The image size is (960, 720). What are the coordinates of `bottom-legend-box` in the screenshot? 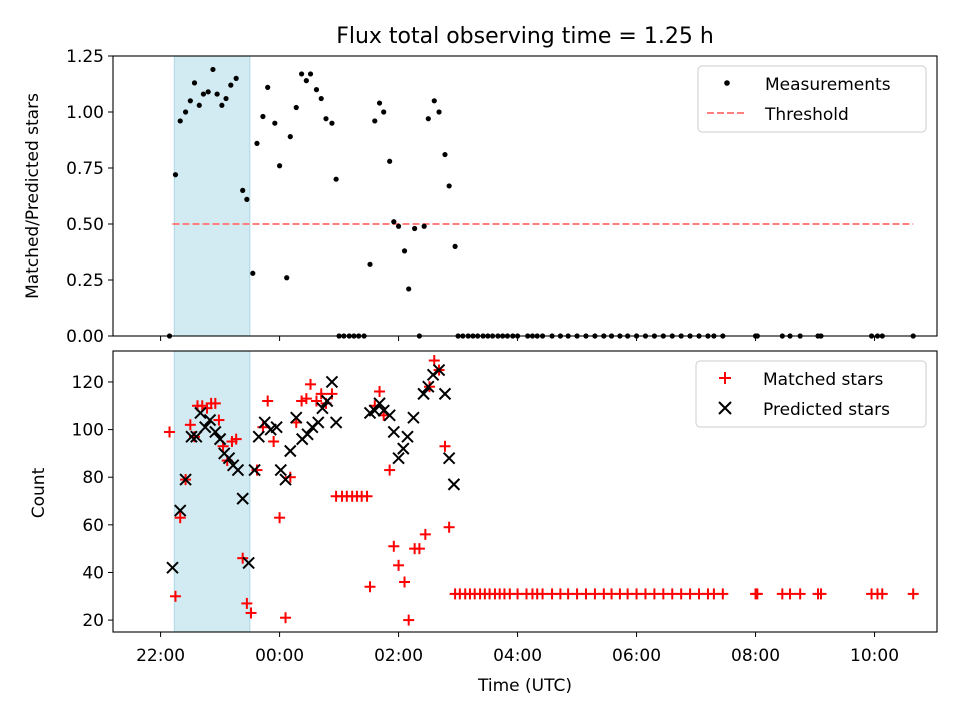 It's located at (811, 394).